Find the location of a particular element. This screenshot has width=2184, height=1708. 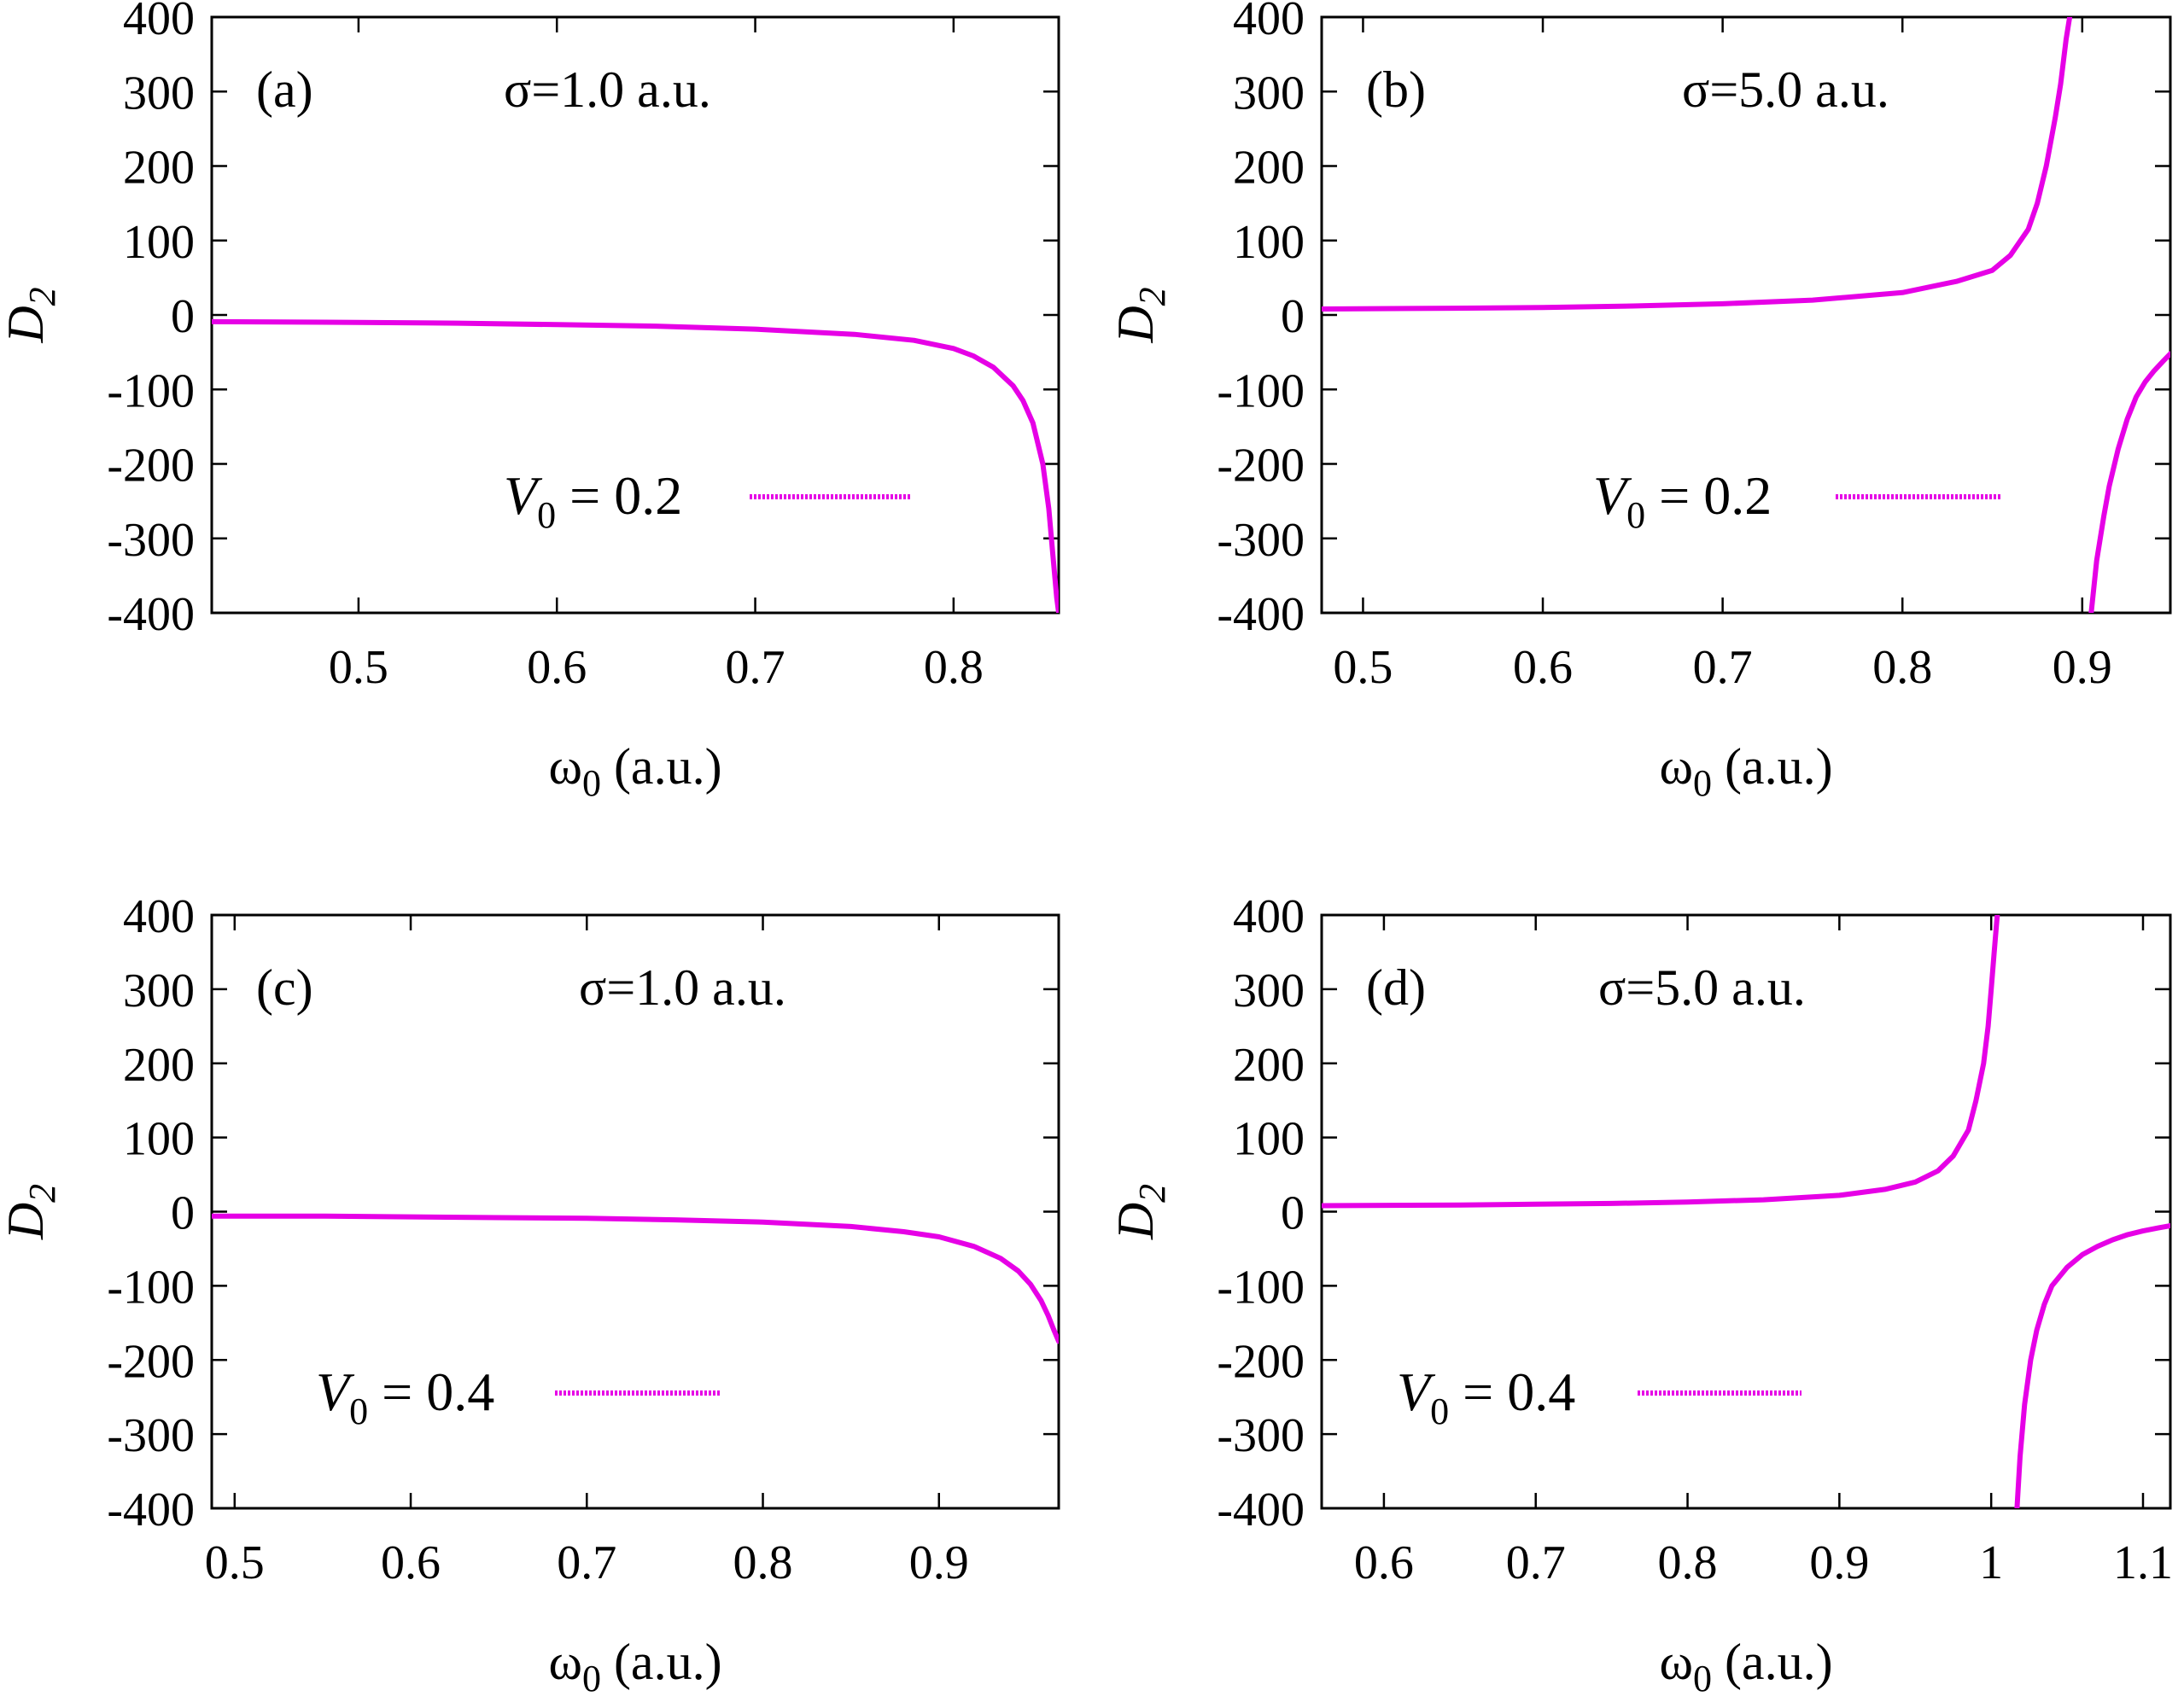

panel-letter: (c) is located at coordinates (284, 987).